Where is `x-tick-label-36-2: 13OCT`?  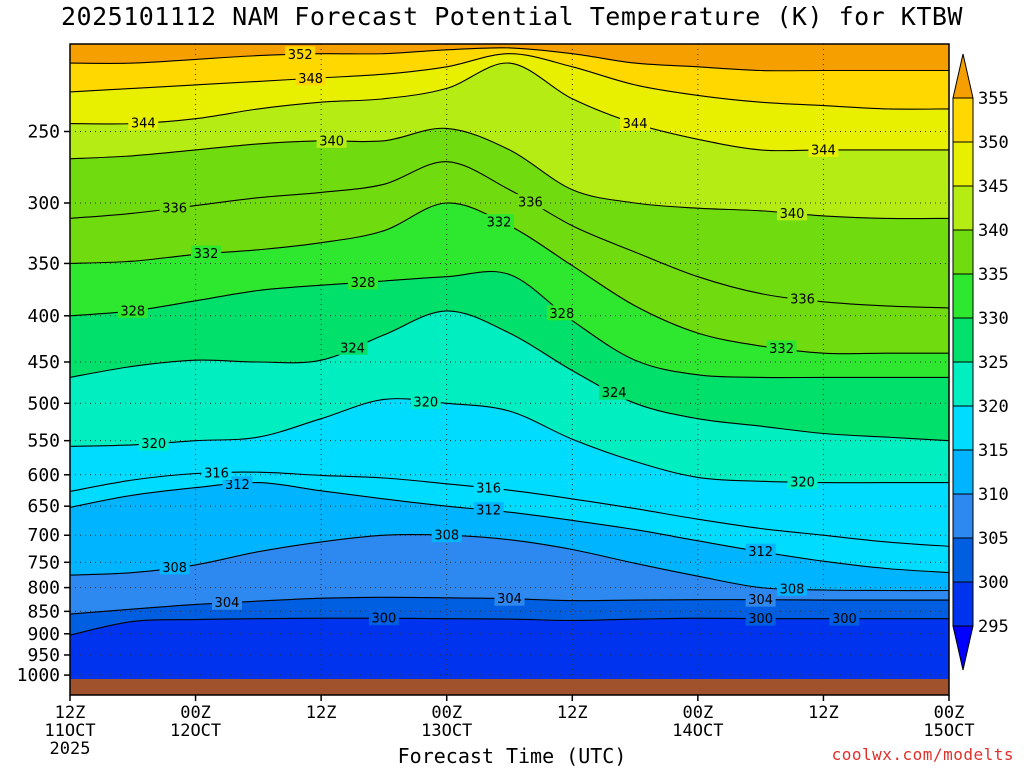
x-tick-label-36-2: 13OCT is located at coordinates (446, 731).